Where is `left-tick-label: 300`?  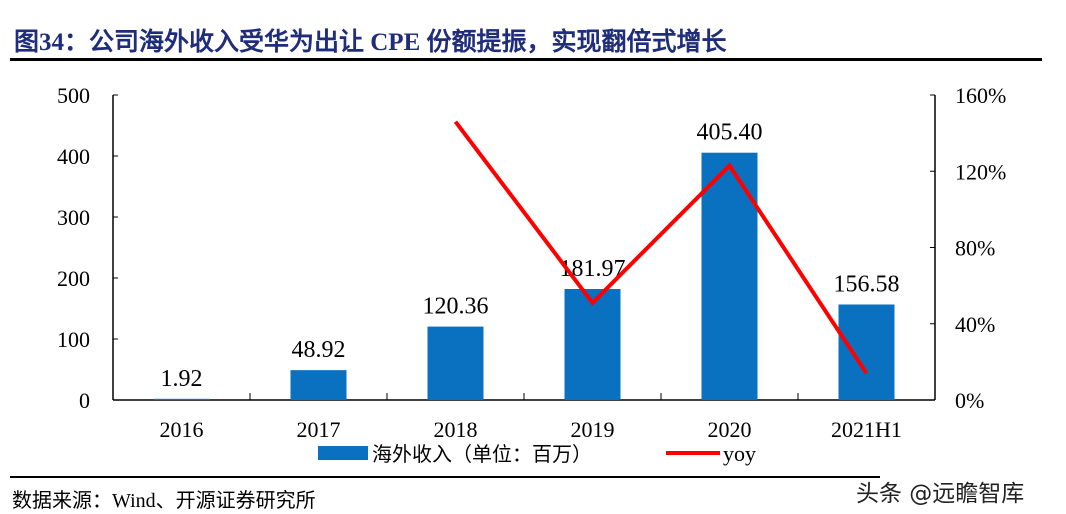
left-tick-label: 300 is located at coordinates (73, 217).